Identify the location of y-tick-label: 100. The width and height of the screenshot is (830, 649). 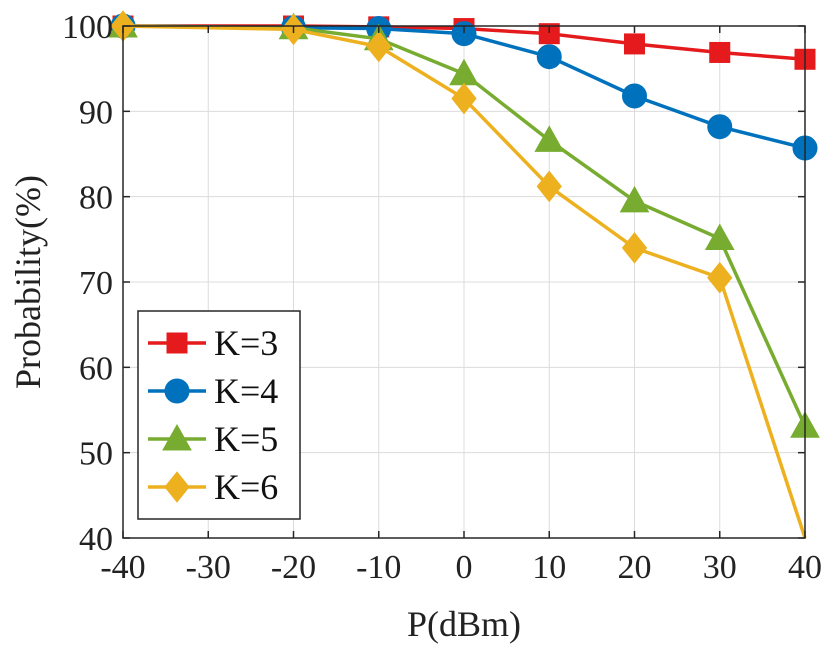
(87, 27).